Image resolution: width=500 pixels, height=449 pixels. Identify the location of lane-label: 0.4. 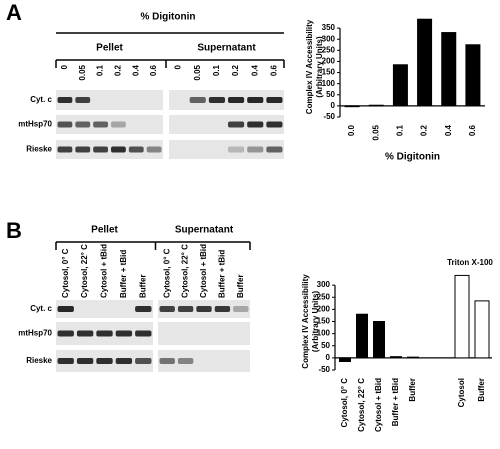
(254, 70).